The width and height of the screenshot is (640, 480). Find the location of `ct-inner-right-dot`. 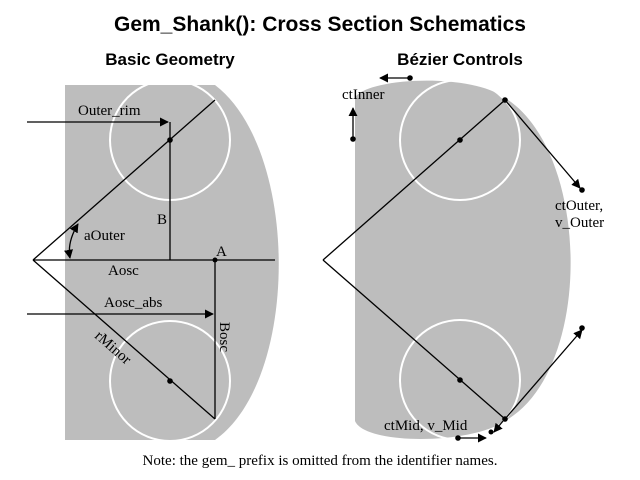

ct-inner-right-dot is located at coordinates (410, 78).